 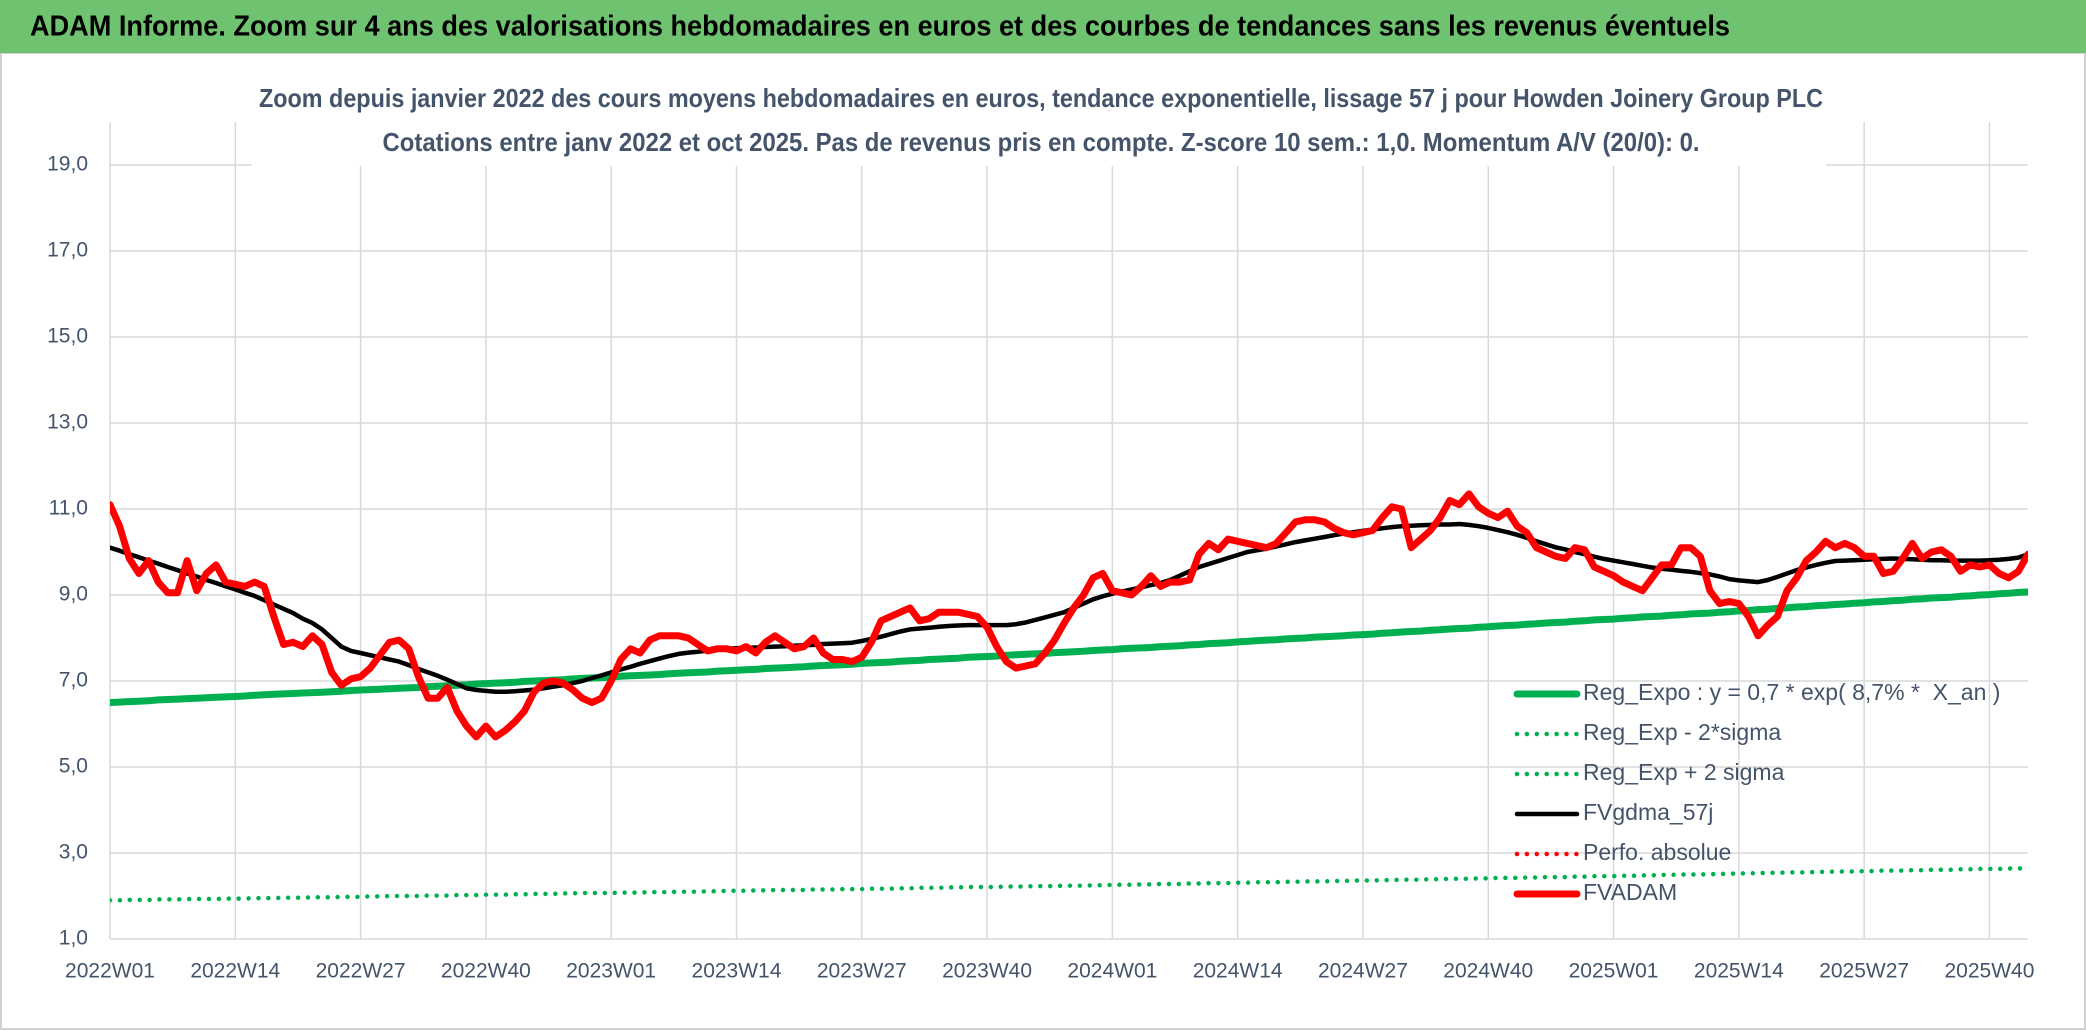 What do you see at coordinates (110, 971) in the screenshot?
I see `x-tick-label: 2022W01` at bounding box center [110, 971].